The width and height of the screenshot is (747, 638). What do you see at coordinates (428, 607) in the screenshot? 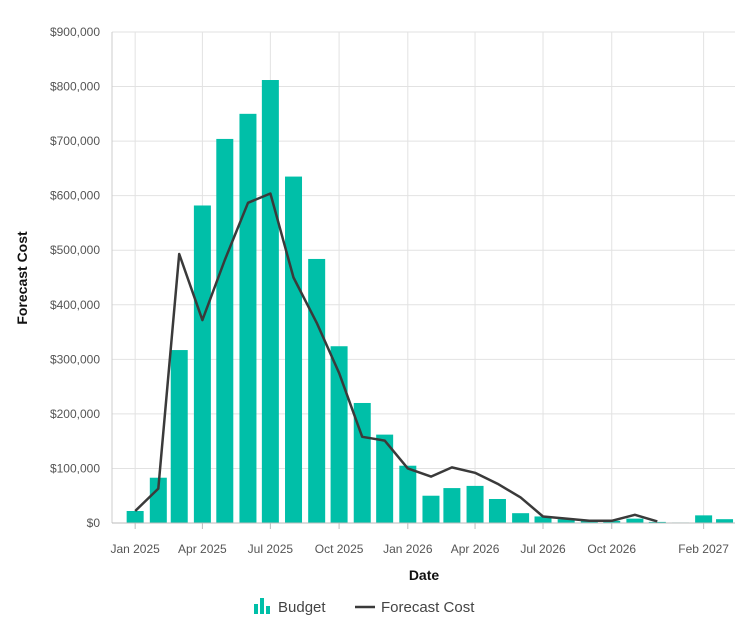
I see `legend-label-forecast-cost: Forecast Cost` at bounding box center [428, 607].